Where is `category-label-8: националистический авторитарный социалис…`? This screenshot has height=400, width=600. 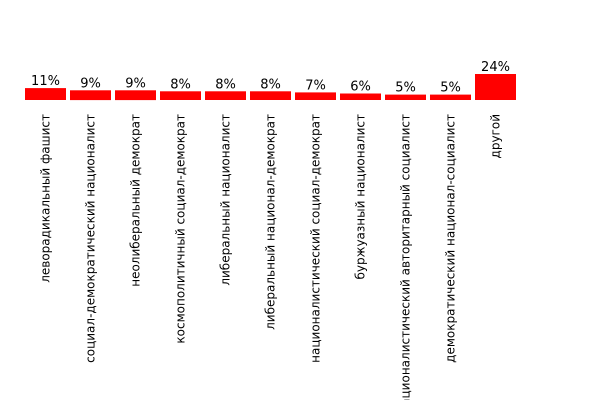
category-label-8: националистический авторитарный социалис… is located at coordinates (406, 257).